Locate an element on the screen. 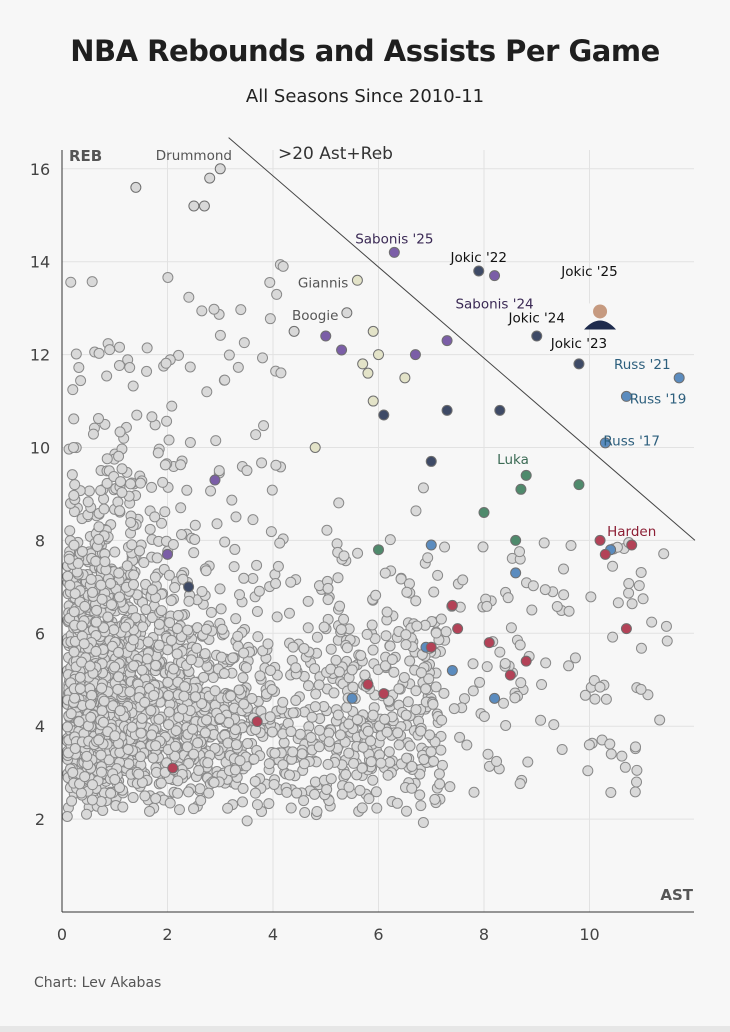  x-tick-label: 4 is located at coordinates (273, 934).